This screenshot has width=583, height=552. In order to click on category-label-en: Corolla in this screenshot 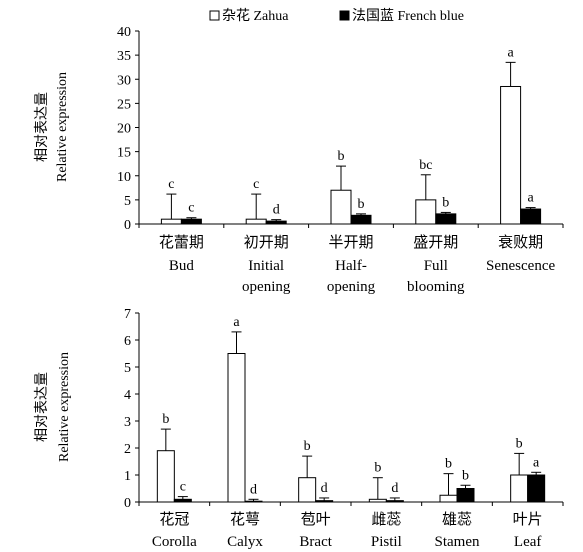, I will do `click(174, 542)`.